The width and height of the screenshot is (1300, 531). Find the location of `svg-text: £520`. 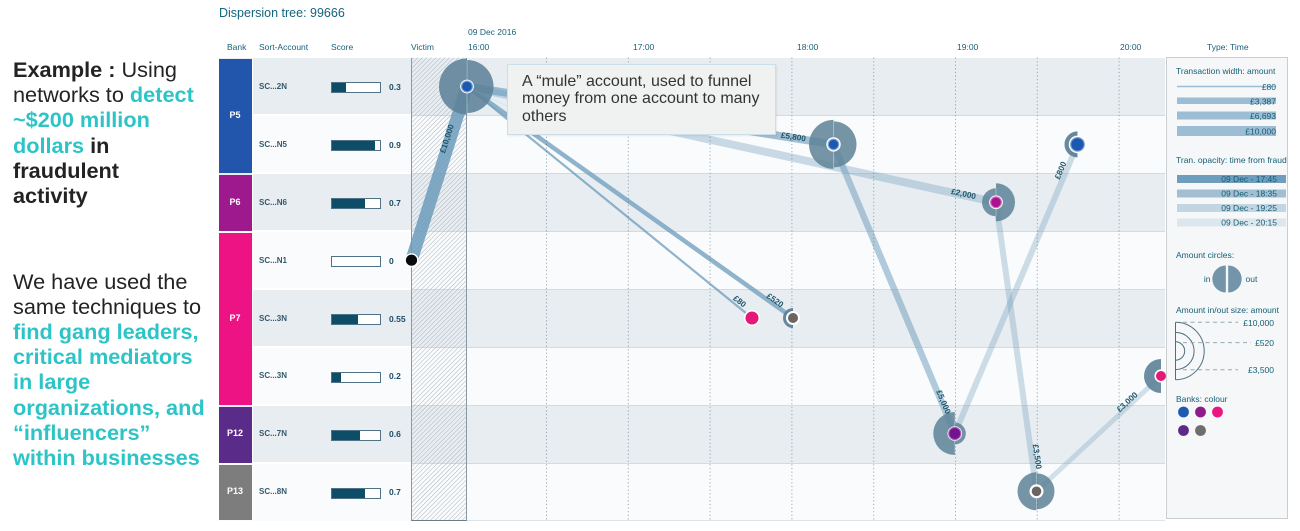

svg-text: £520 is located at coordinates (1264, 343).